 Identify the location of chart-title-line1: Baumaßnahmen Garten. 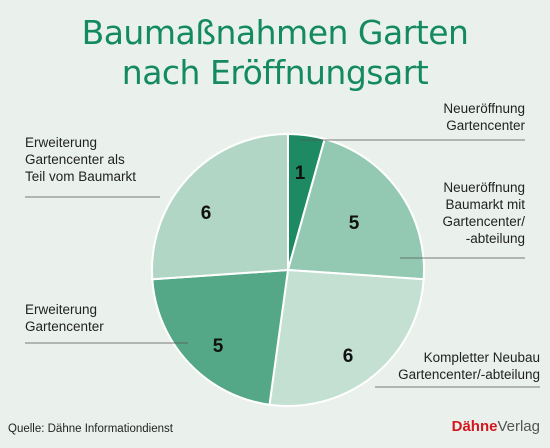
(275, 32).